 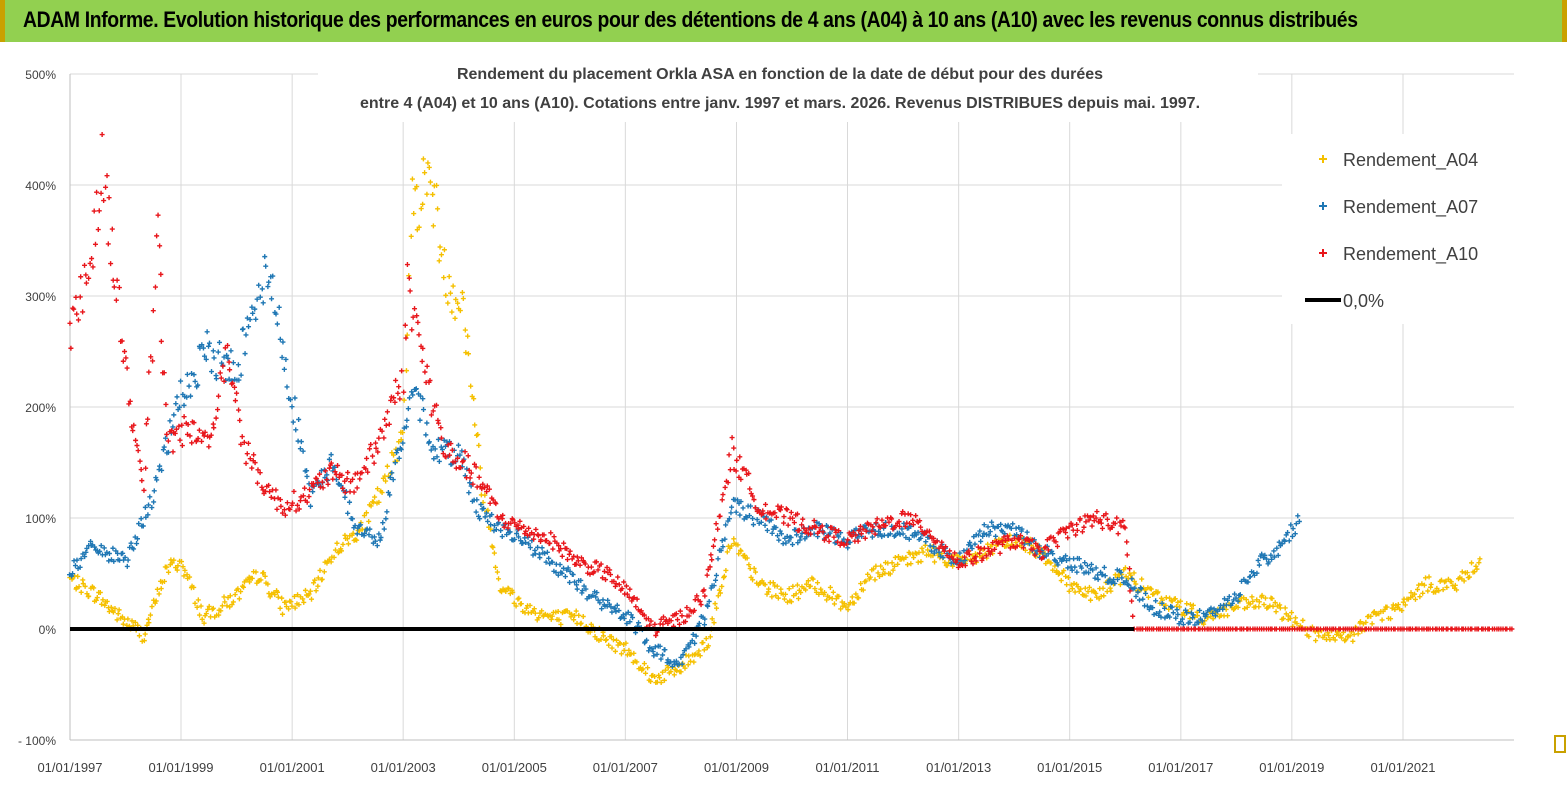 What do you see at coordinates (1560, 744) in the screenshot?
I see `frame-corner-mark` at bounding box center [1560, 744].